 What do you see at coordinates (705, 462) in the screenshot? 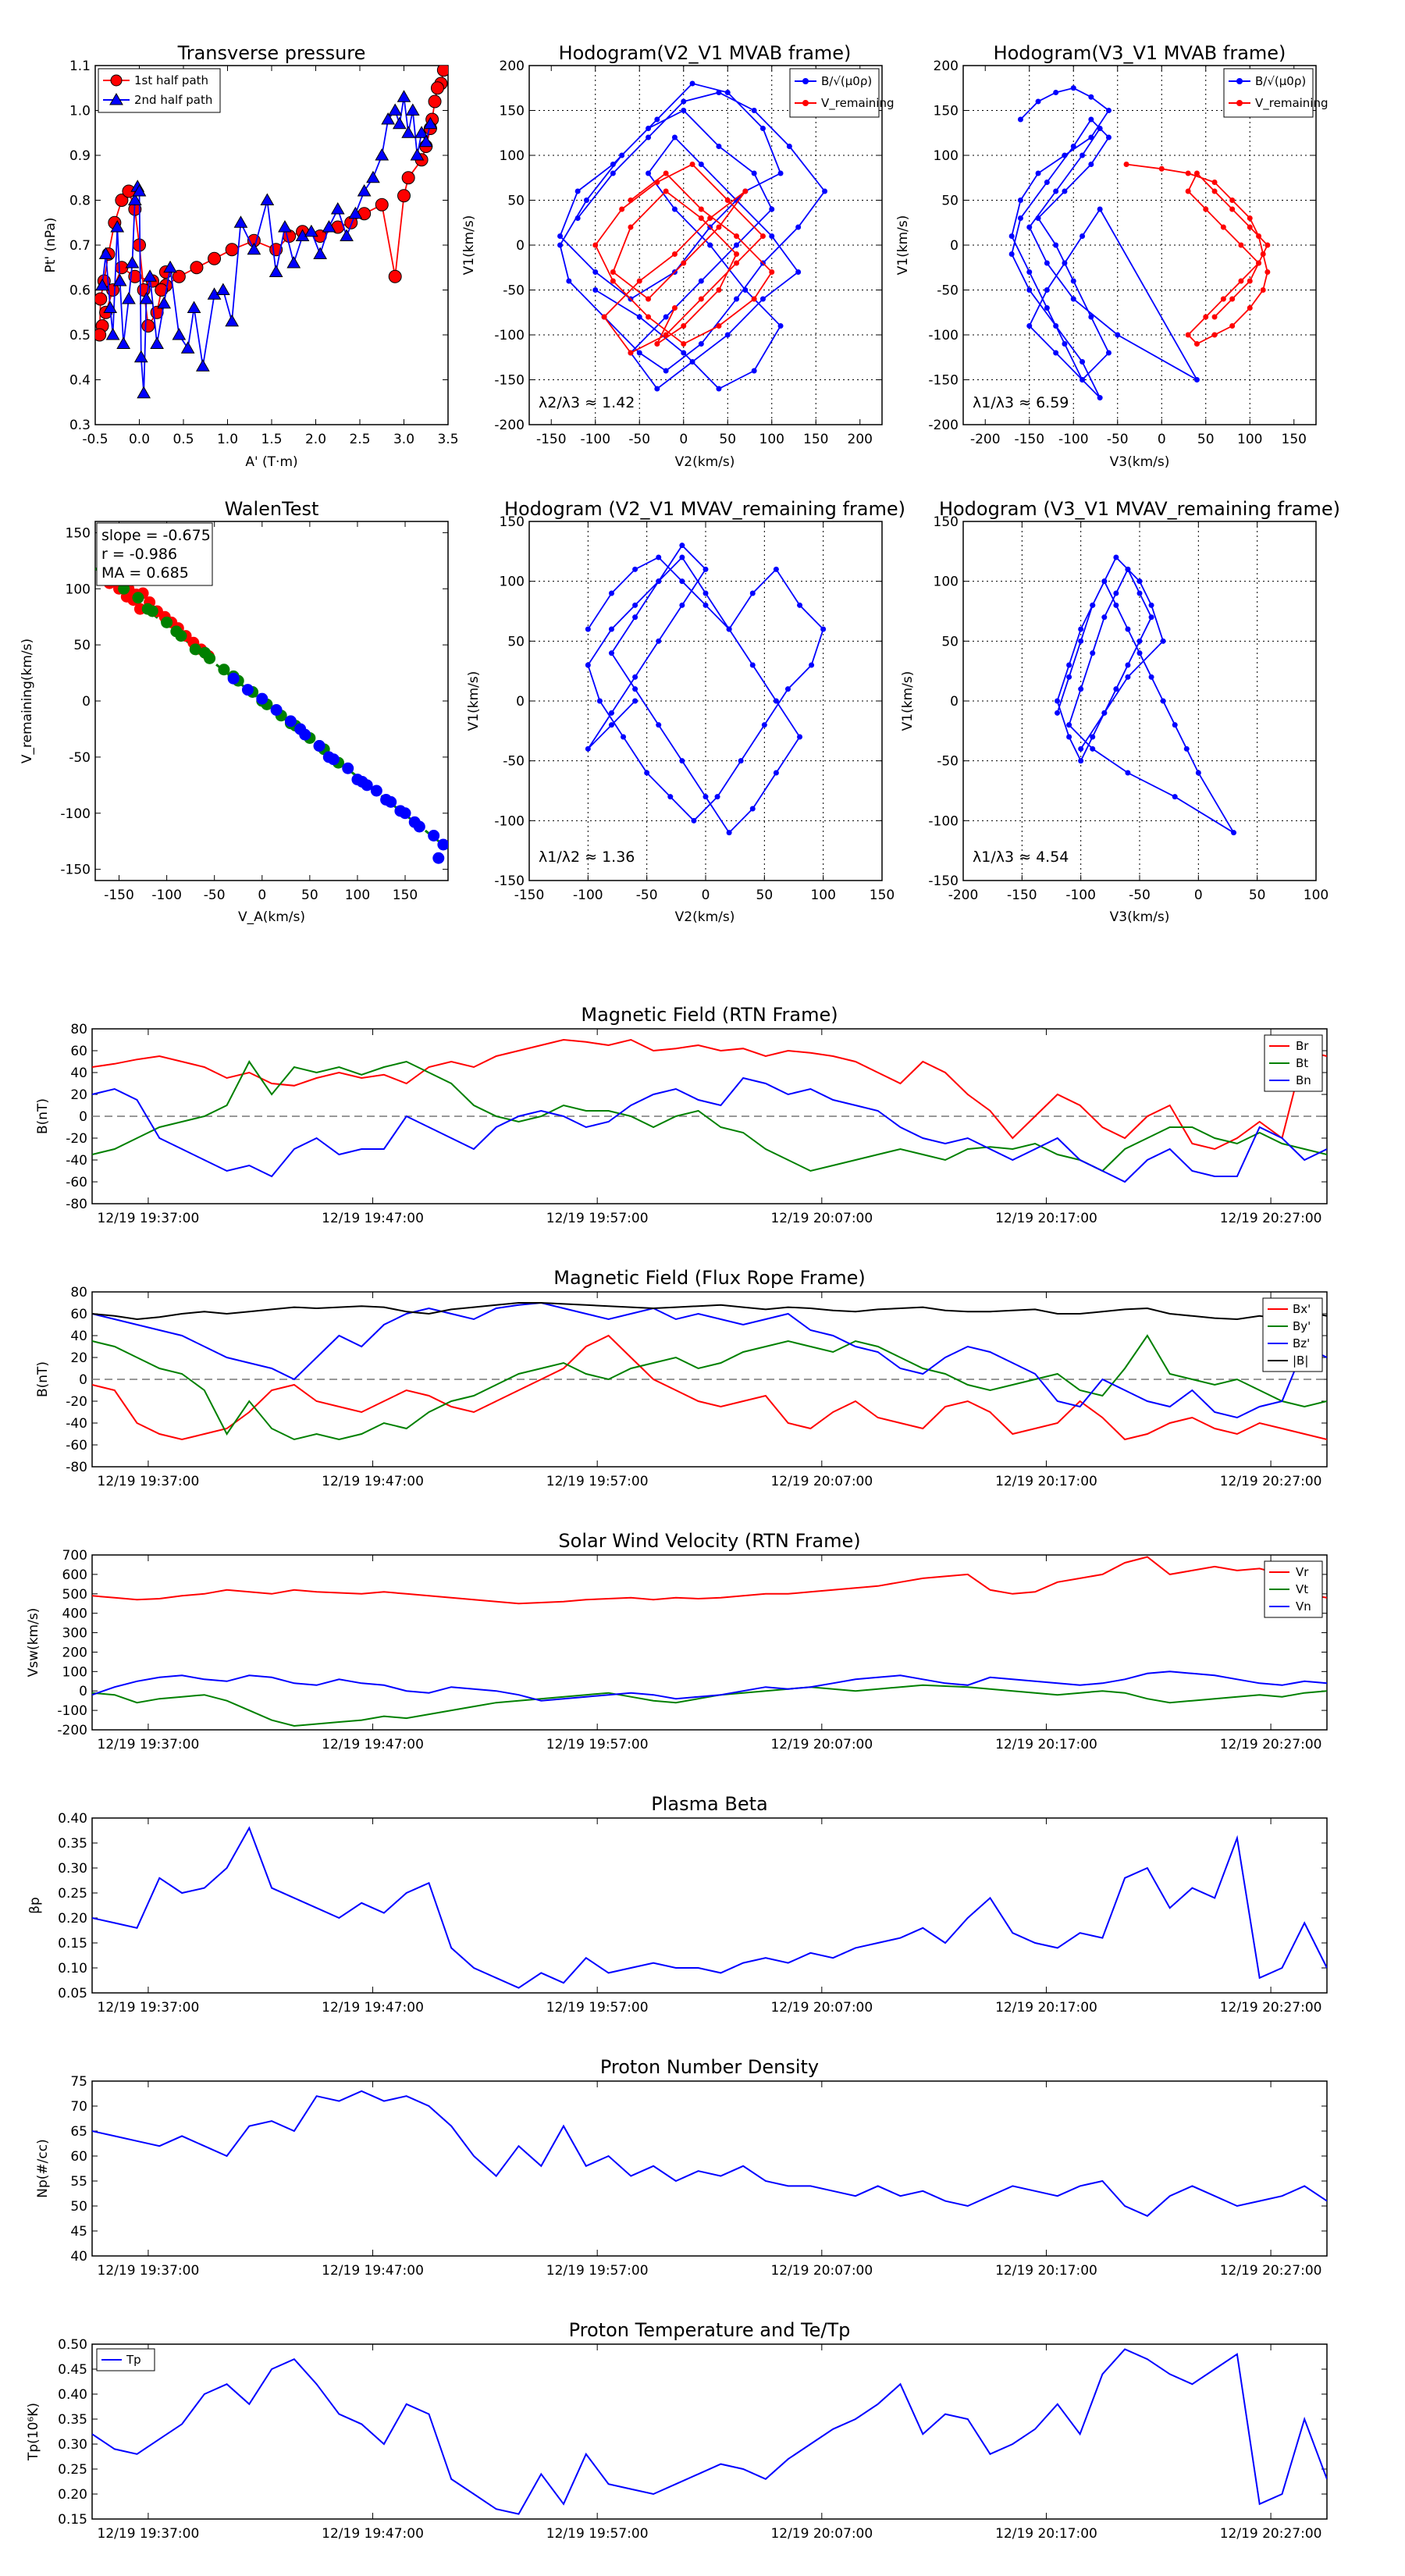
I see `h1-xlabel: V2(km/s)` at bounding box center [705, 462].